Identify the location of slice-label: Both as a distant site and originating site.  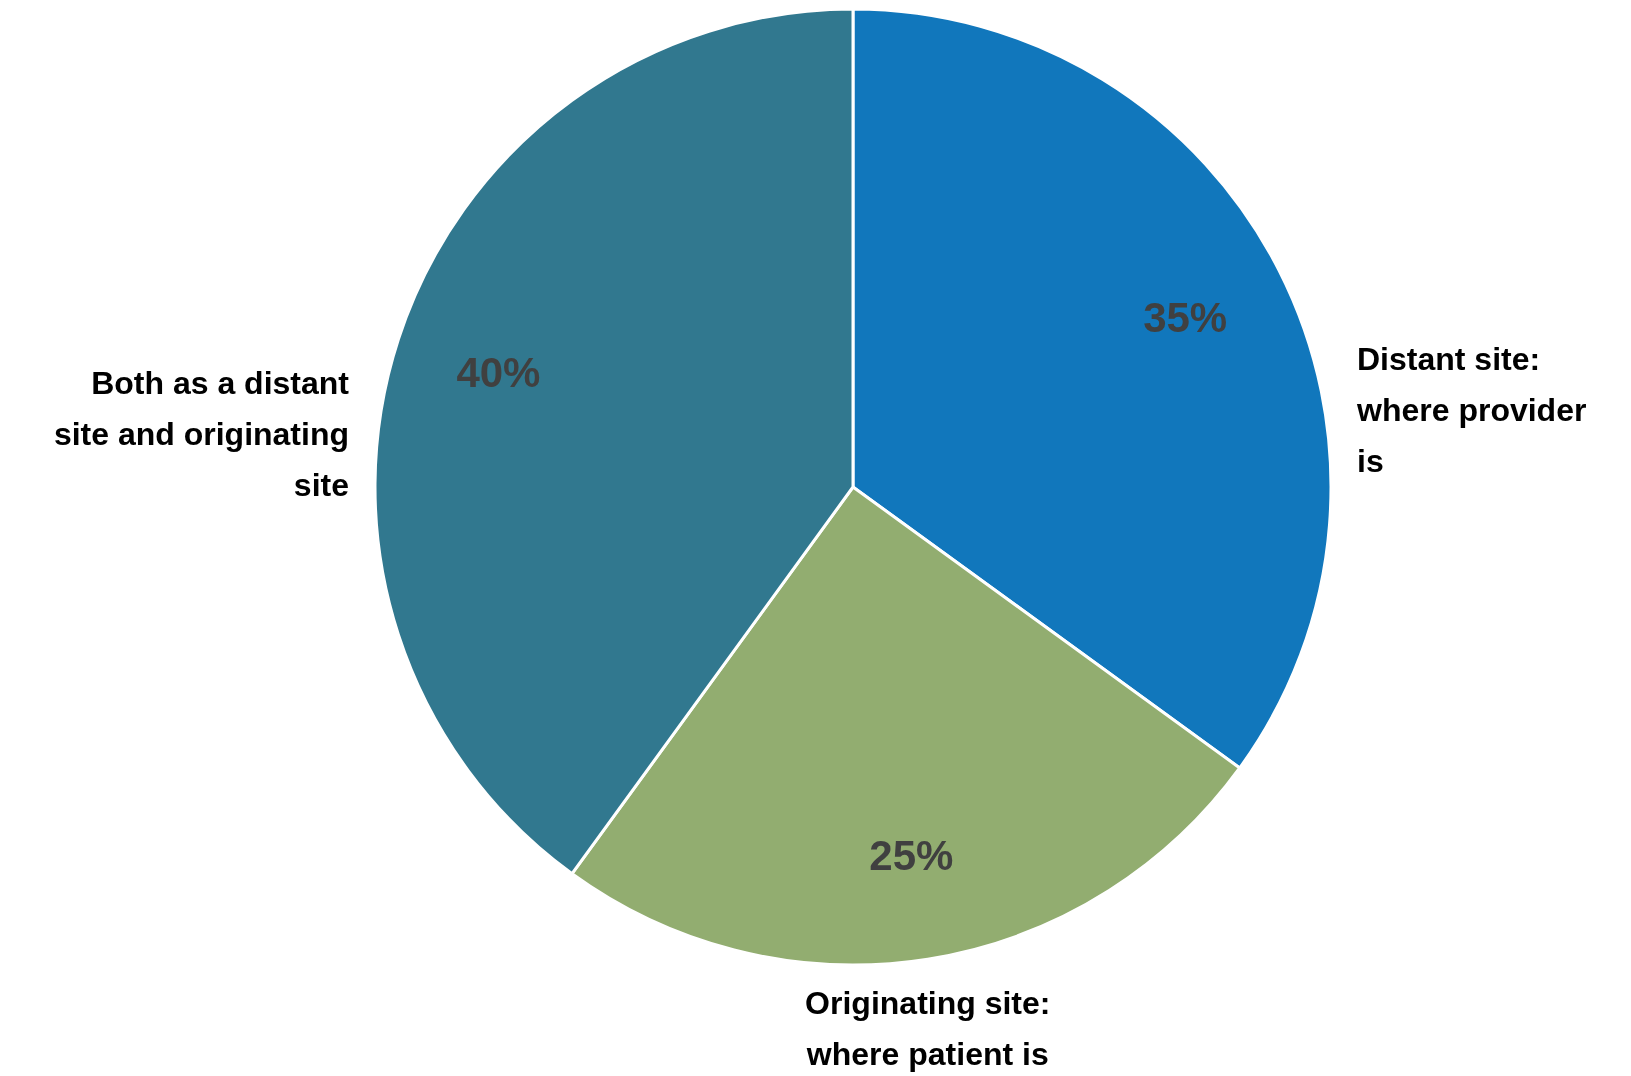
(201, 434).